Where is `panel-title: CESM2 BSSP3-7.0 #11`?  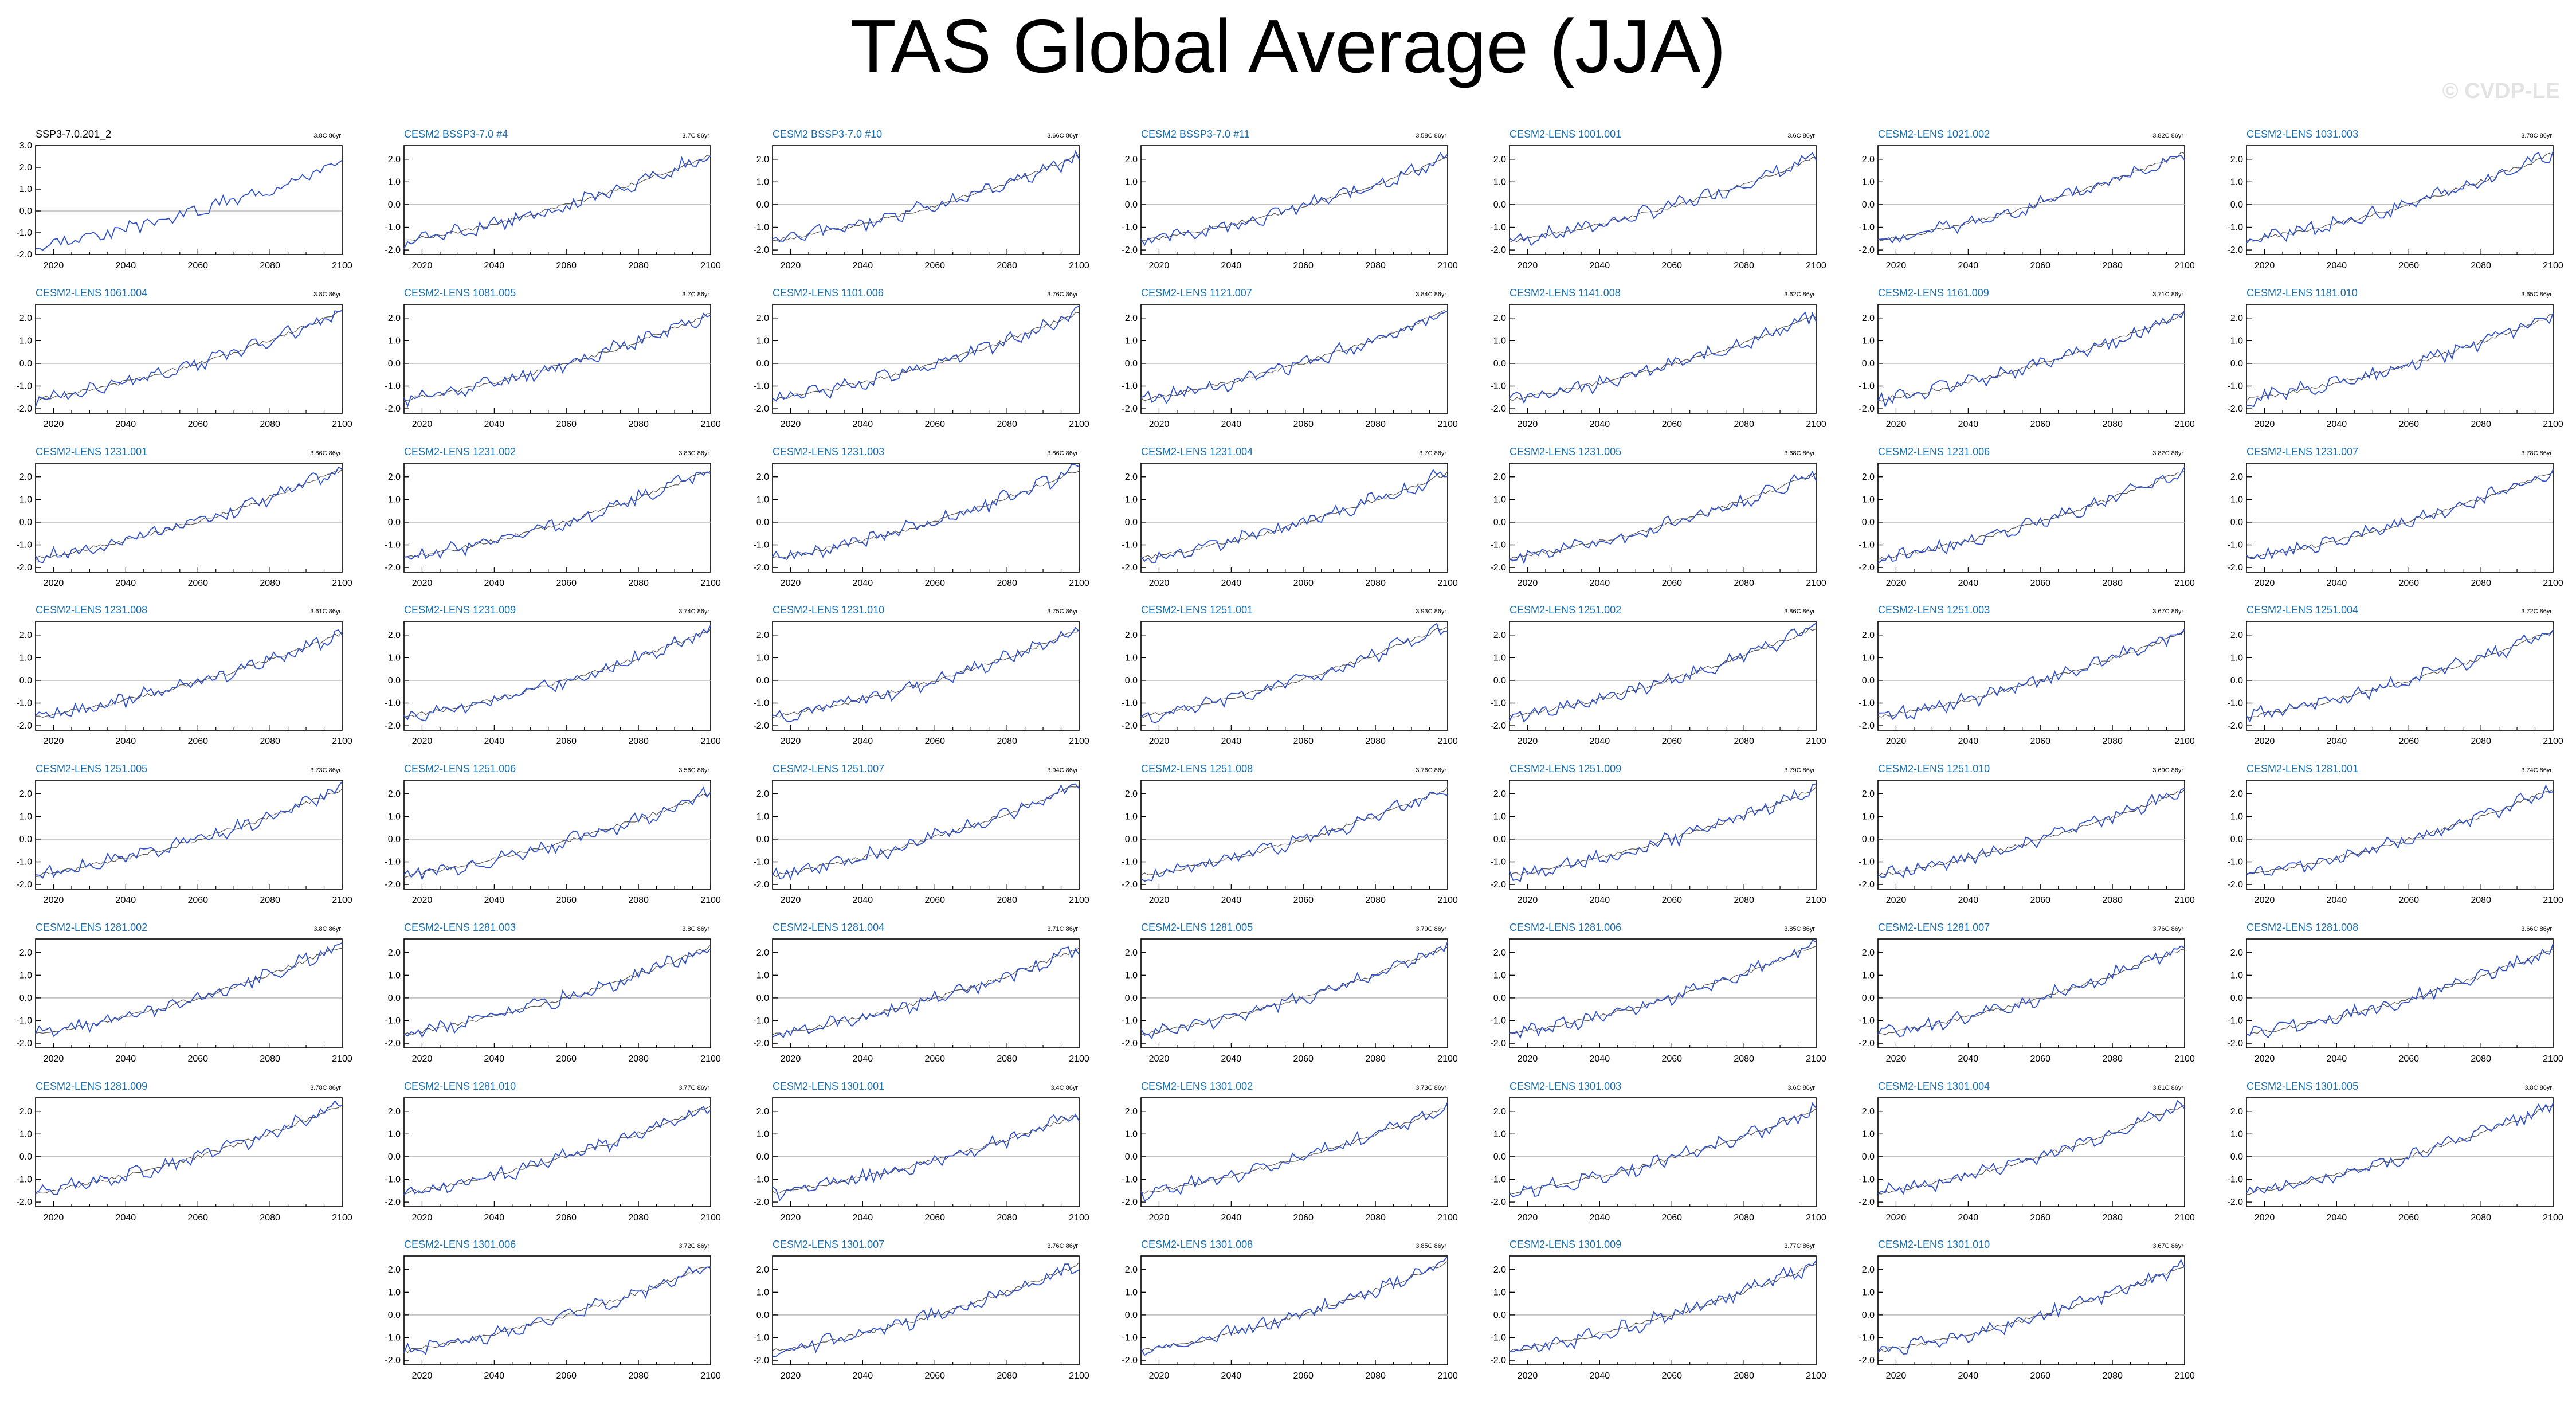
panel-title: CESM2 BSSP3-7.0 #11 is located at coordinates (1195, 134).